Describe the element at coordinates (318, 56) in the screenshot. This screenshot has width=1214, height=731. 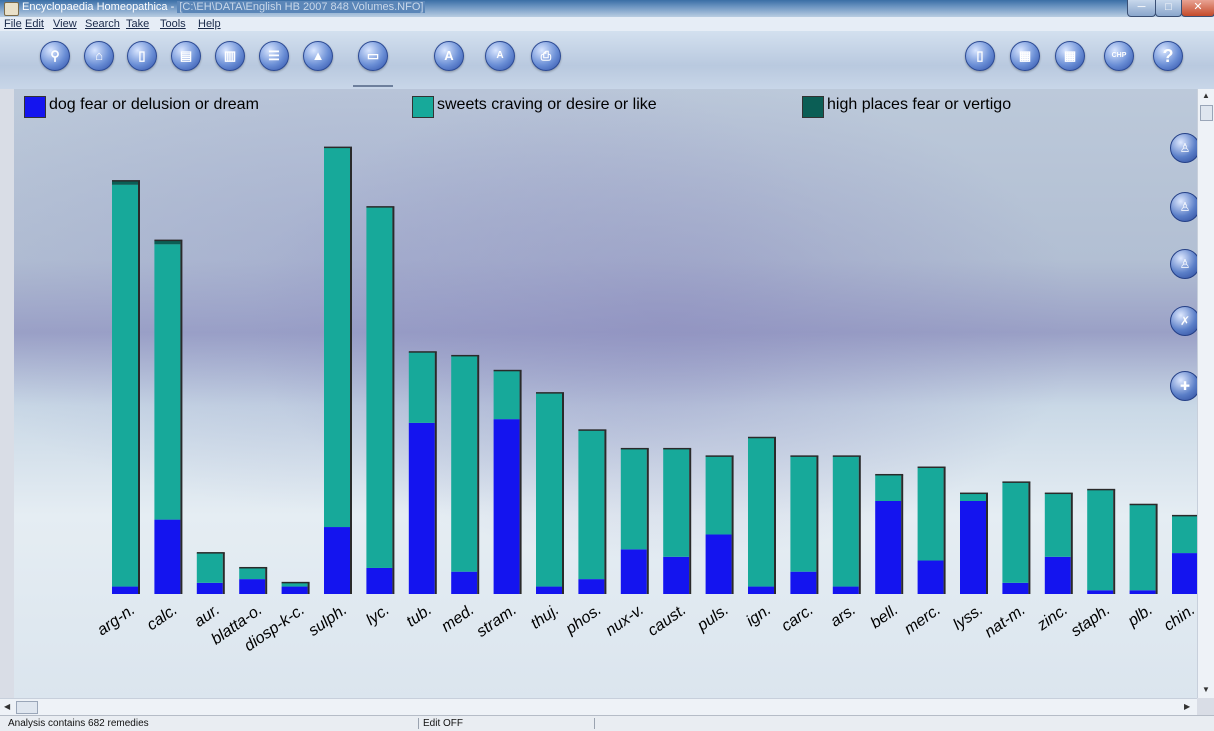
I see `chart-icon: ▲` at that location.